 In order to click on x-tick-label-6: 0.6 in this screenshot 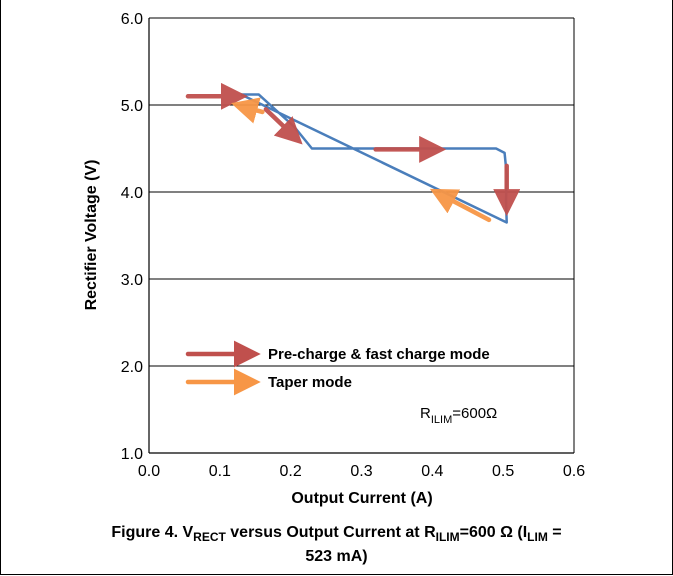, I will do `click(574, 471)`.